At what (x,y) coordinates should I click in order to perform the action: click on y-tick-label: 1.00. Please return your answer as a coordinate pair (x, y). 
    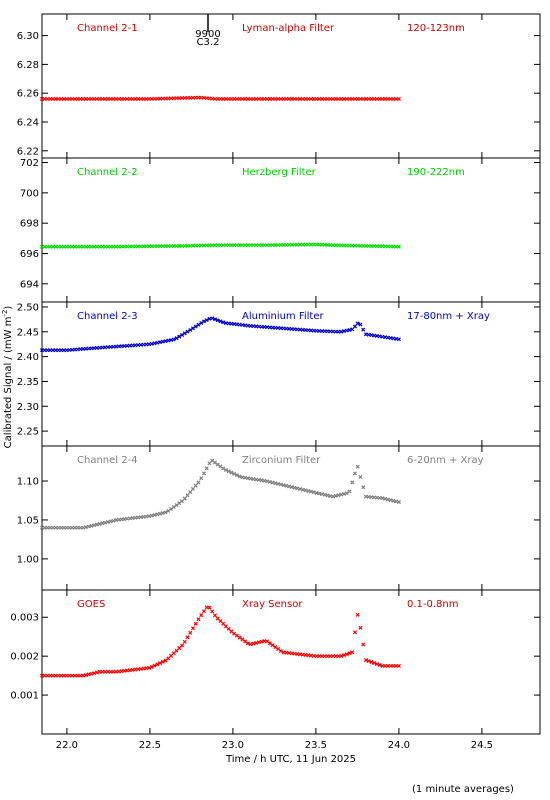
    Looking at the image, I should click on (28, 559).